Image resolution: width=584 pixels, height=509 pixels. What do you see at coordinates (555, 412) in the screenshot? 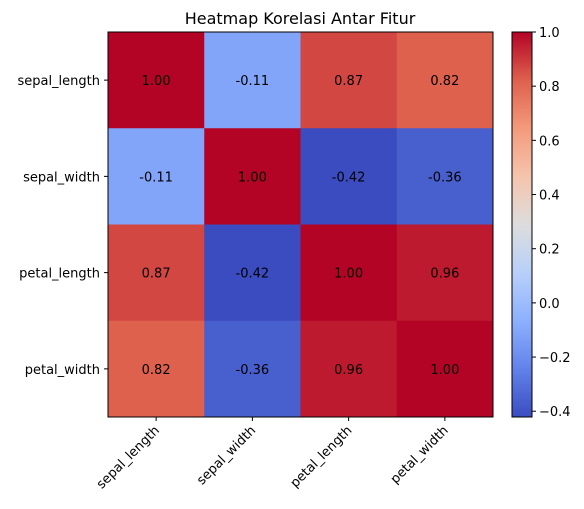
I see `colorbar-tick-label: −0.4` at bounding box center [555, 412].